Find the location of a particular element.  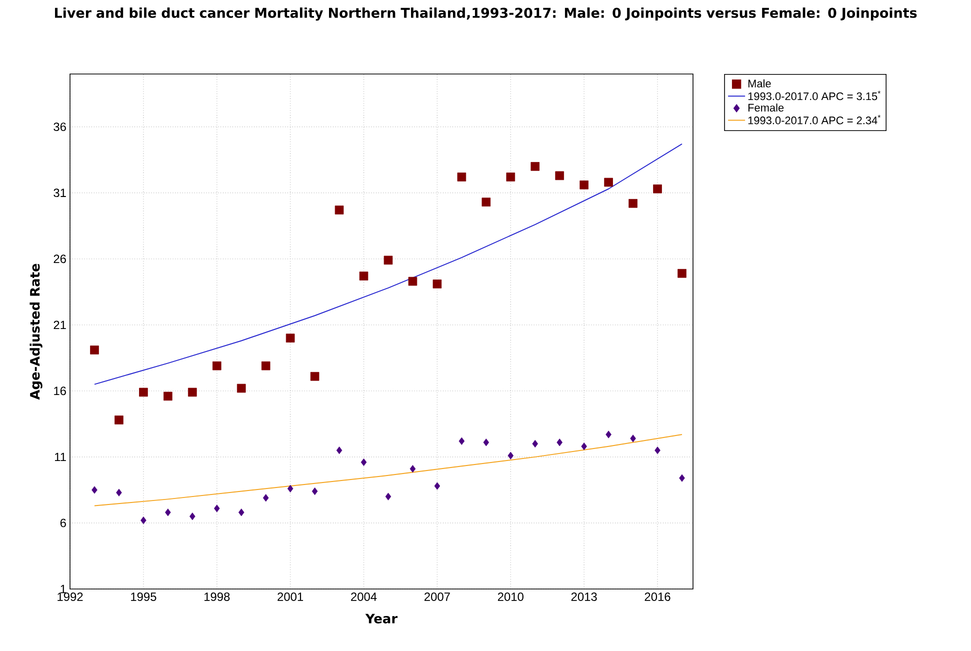

x-tick-label: 1998 is located at coordinates (217, 596).